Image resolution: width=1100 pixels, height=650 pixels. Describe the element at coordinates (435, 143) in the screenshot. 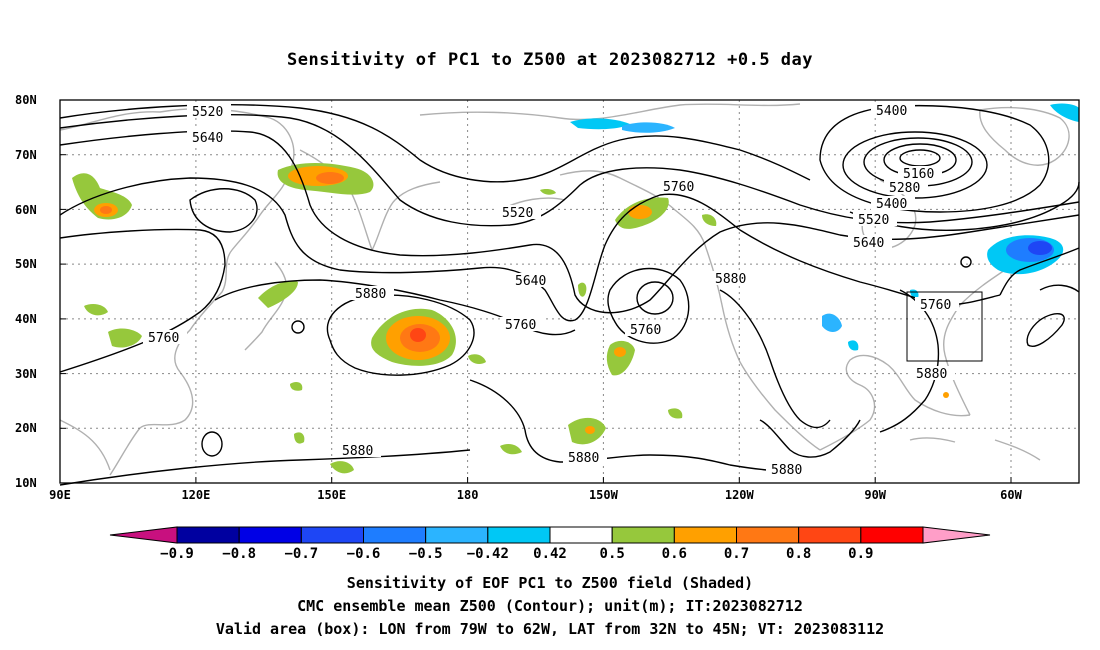

I see `contour-5400-west` at that location.